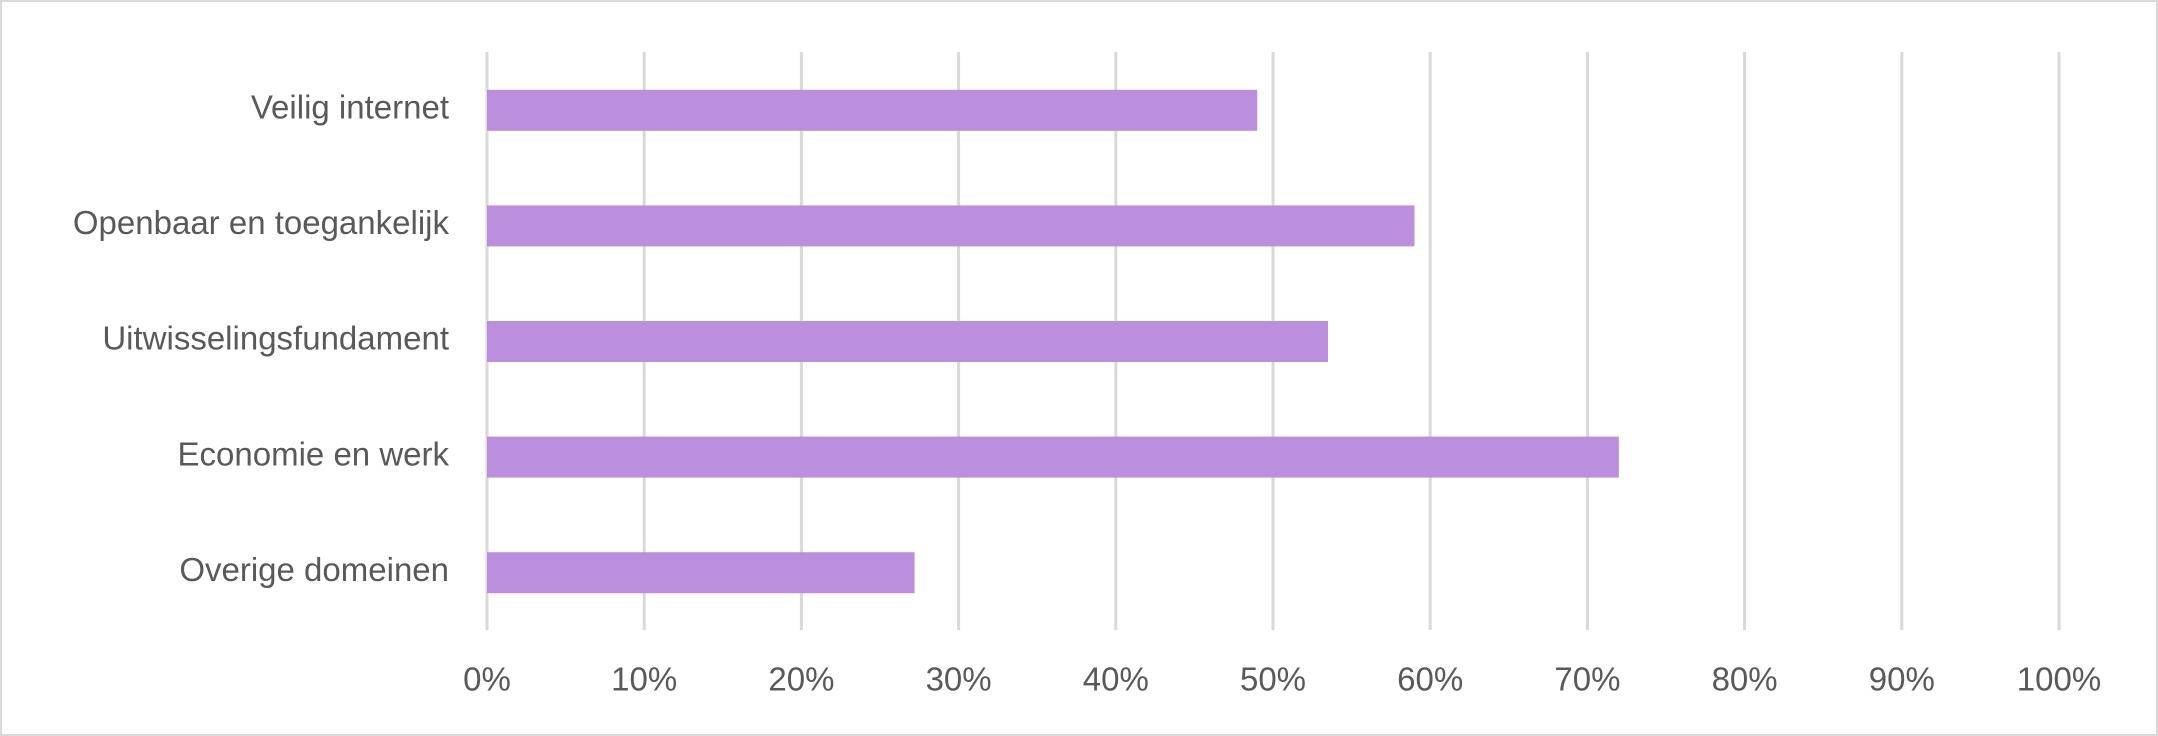  I want to click on x-tick-label: 90%, so click(1902, 679).